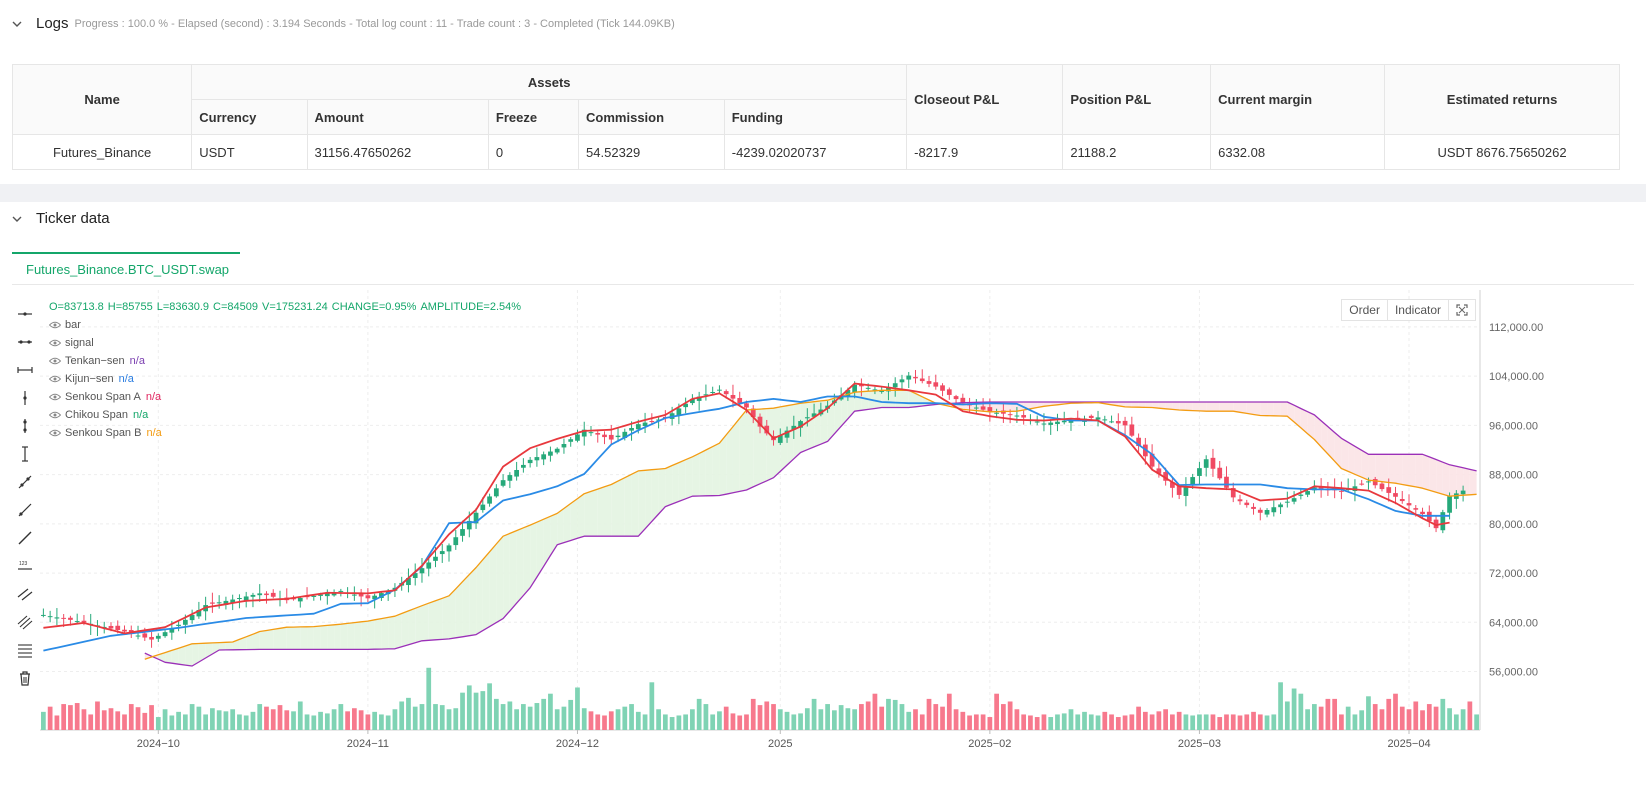  I want to click on ray-tool-icon, so click(25, 510).